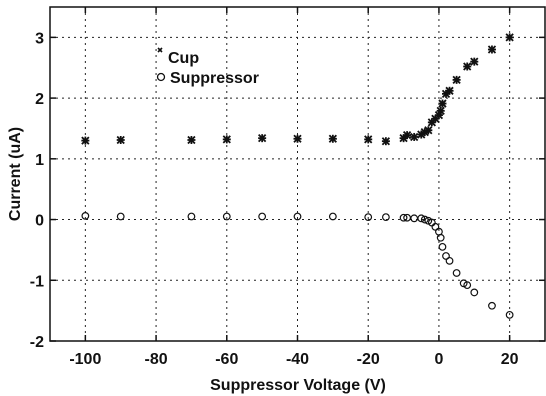  I want to click on x-axis-title: Suppressor Voltage (V), so click(298, 385).